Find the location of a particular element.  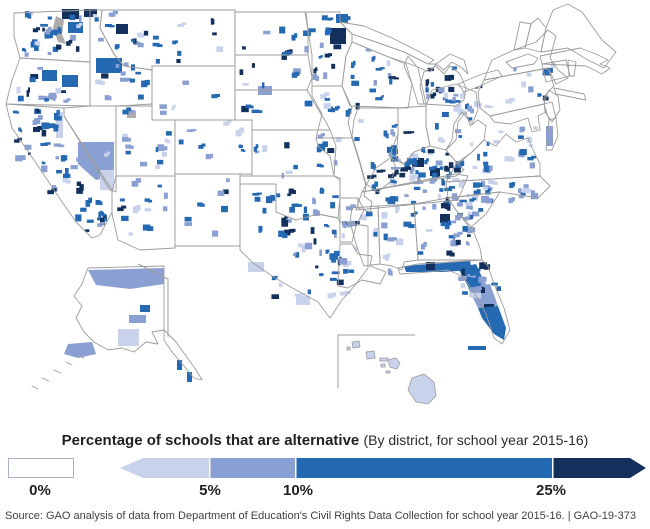

legend-zero-swatch is located at coordinates (41, 468).